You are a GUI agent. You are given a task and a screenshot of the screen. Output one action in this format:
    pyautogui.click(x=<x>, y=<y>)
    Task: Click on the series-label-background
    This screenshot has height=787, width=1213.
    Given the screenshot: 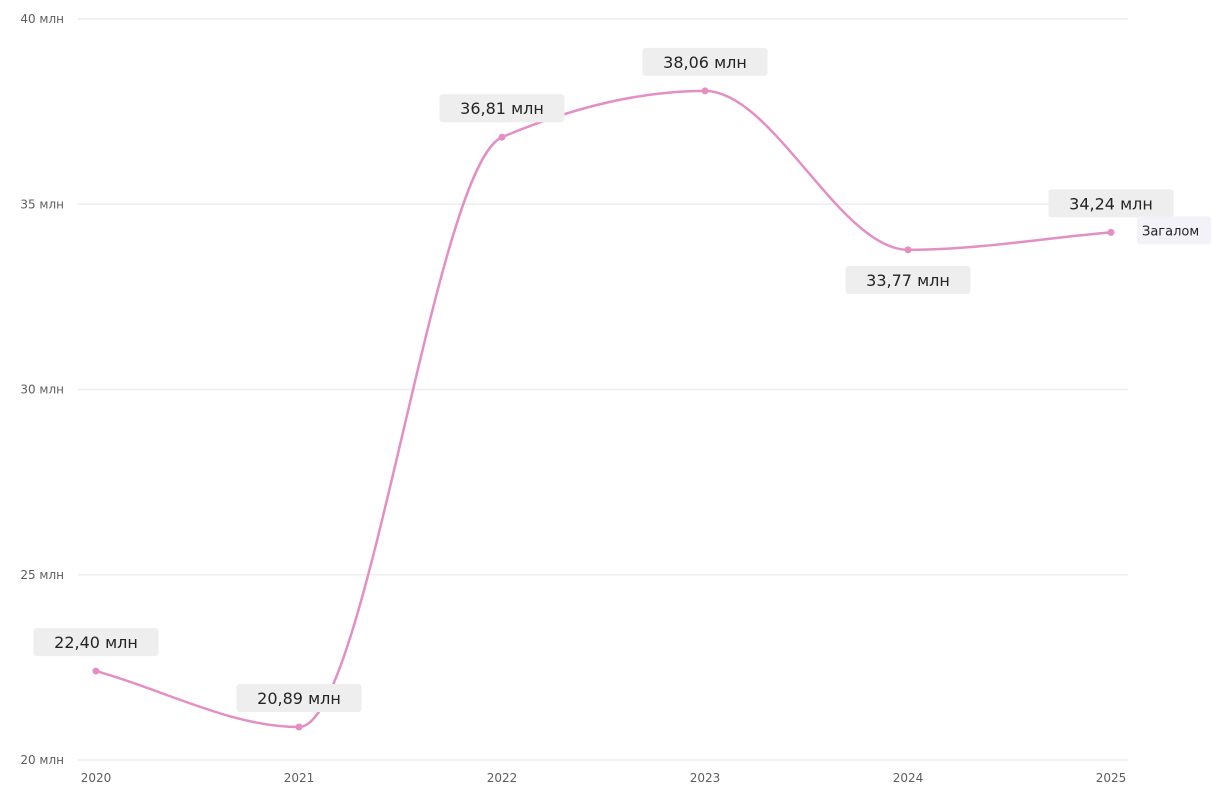 What is the action you would take?
    pyautogui.click(x=1174, y=230)
    